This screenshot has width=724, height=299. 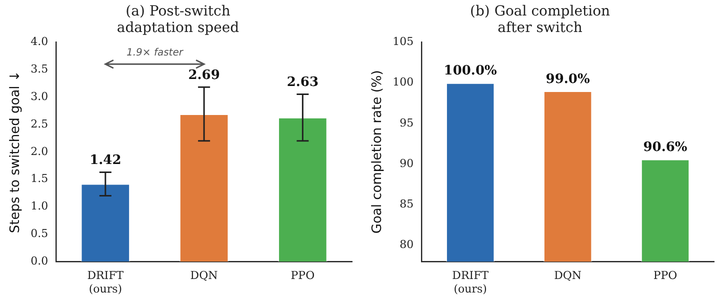 What do you see at coordinates (665, 148) in the screenshot?
I see `data-label: 90.6%` at bounding box center [665, 148].